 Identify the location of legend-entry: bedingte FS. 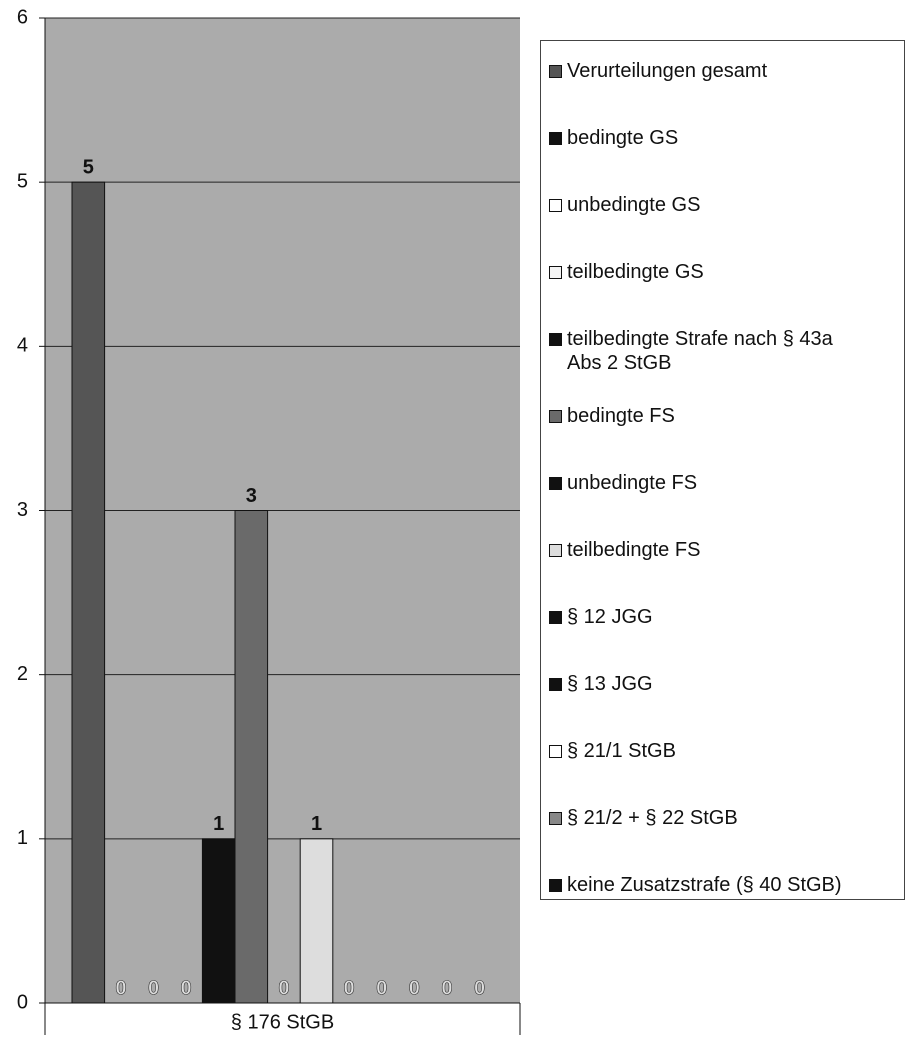
(725, 416).